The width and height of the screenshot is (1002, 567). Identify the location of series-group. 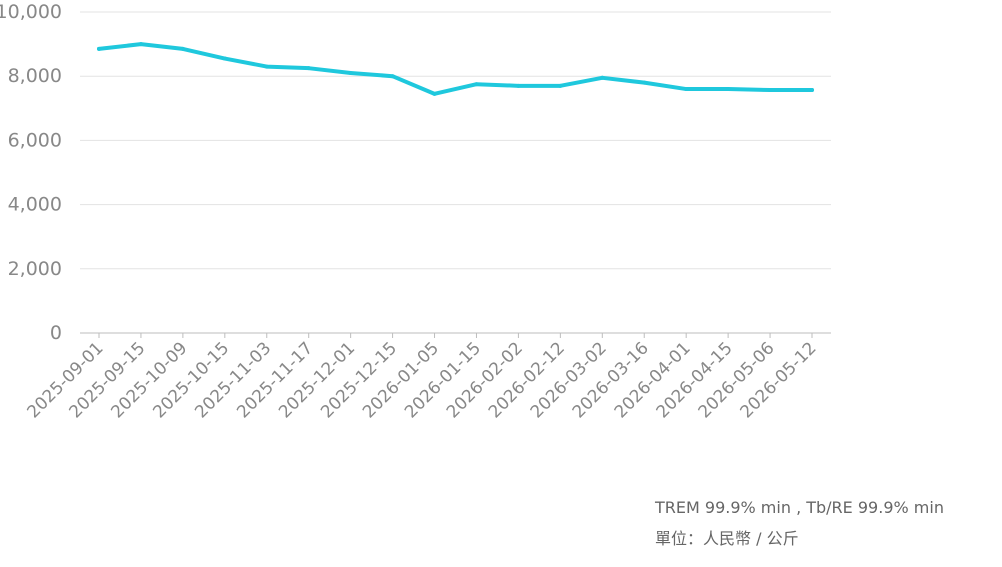
(455, 69).